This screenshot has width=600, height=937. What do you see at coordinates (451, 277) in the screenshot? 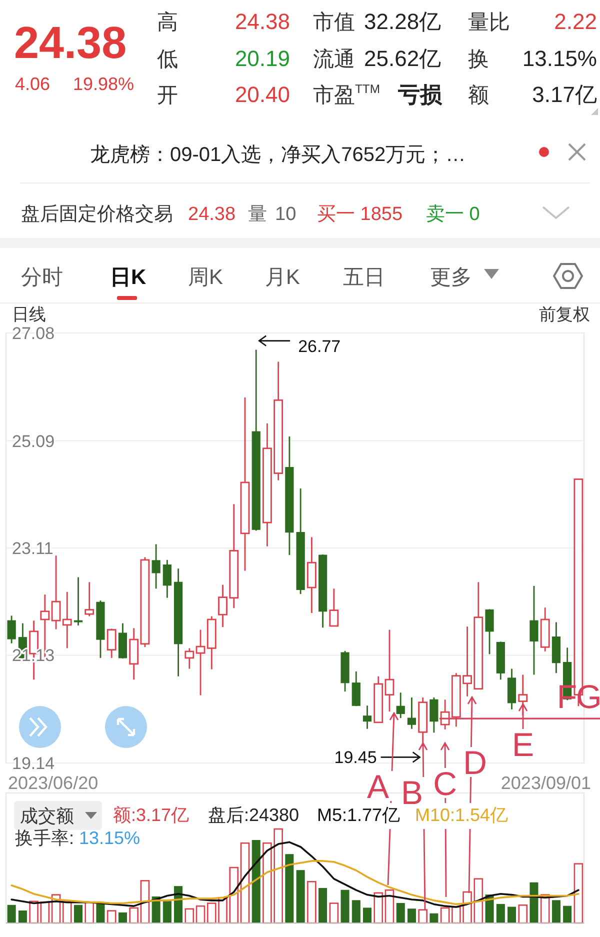
I see `text: 更多` at bounding box center [451, 277].